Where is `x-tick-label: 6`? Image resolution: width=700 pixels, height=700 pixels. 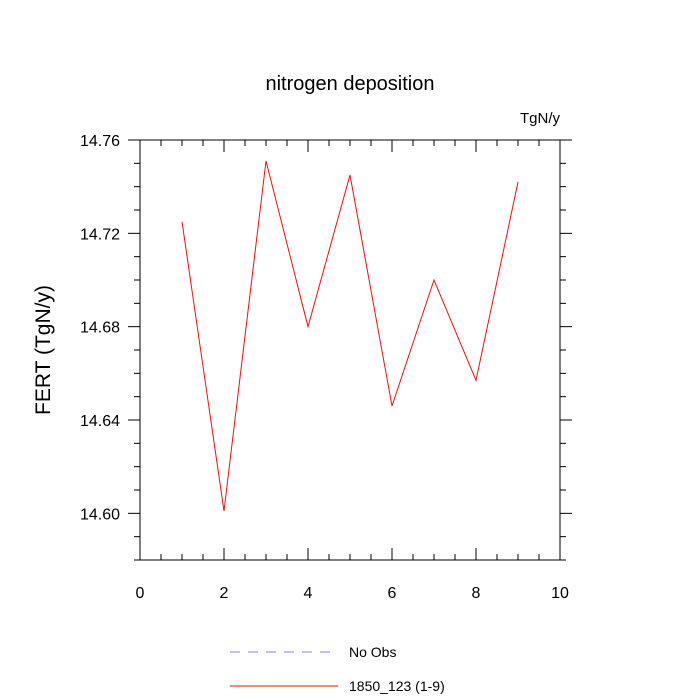
x-tick-label: 6 is located at coordinates (392, 593).